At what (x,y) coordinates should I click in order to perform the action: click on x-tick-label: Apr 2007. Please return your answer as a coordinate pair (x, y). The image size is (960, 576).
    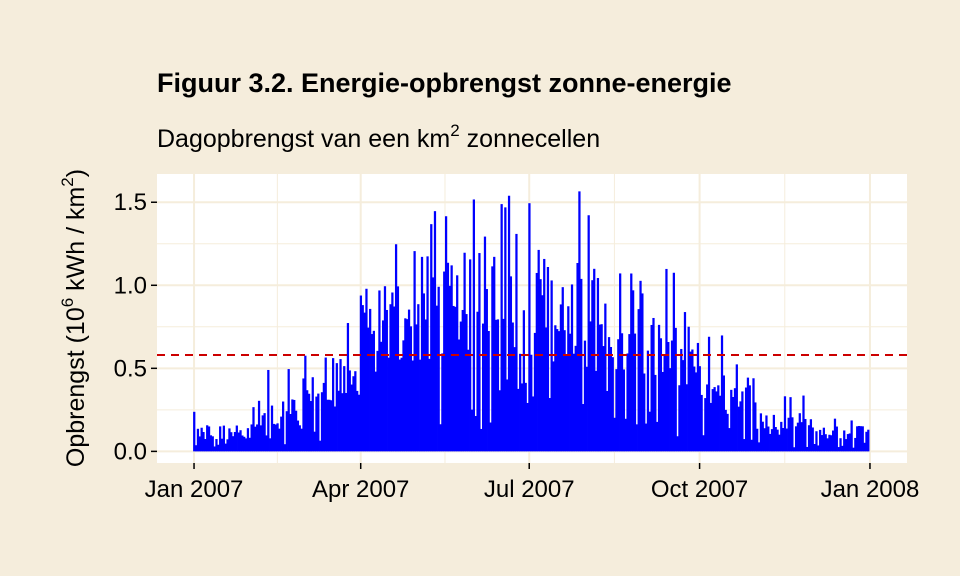
    Looking at the image, I should click on (360, 489).